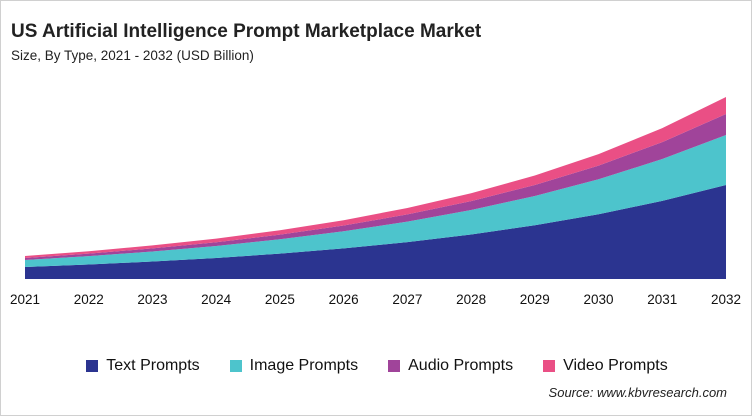 This screenshot has width=752, height=416. Describe the element at coordinates (132, 55) in the screenshot. I see `chart-subtitle: Size, By Type, 2021 - 2032 (USD Billion)` at that location.